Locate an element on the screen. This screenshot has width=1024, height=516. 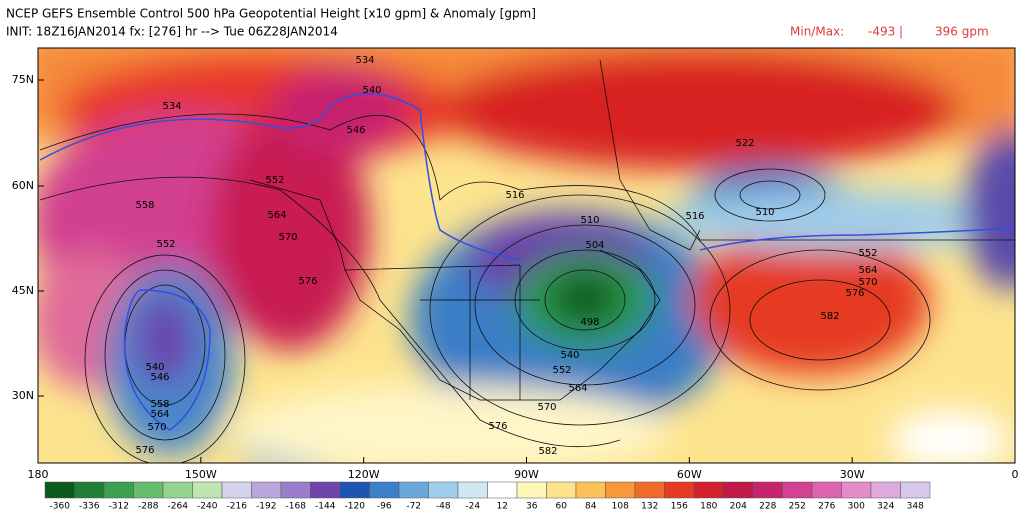
colorbar-label: -336 is located at coordinates (89, 507).